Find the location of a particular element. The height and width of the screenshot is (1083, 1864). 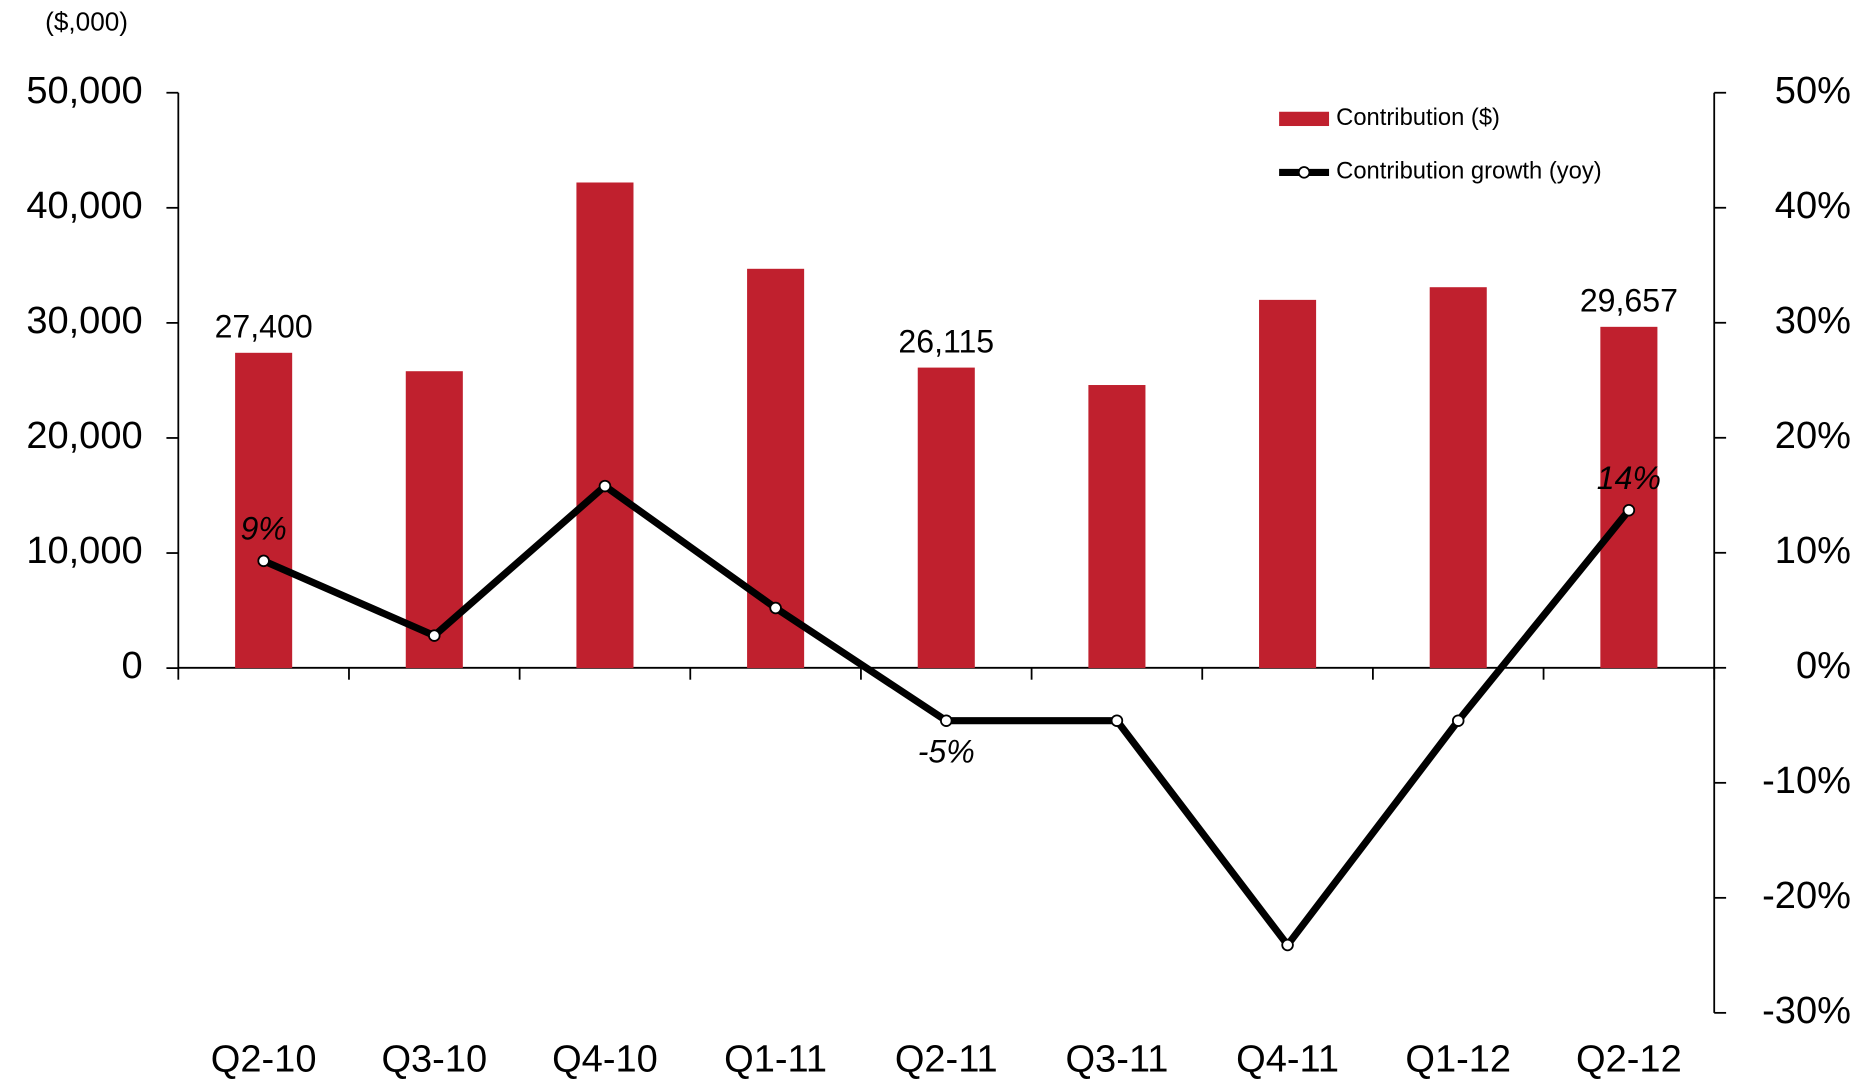

legend-swatch is located at coordinates (1304, 119).